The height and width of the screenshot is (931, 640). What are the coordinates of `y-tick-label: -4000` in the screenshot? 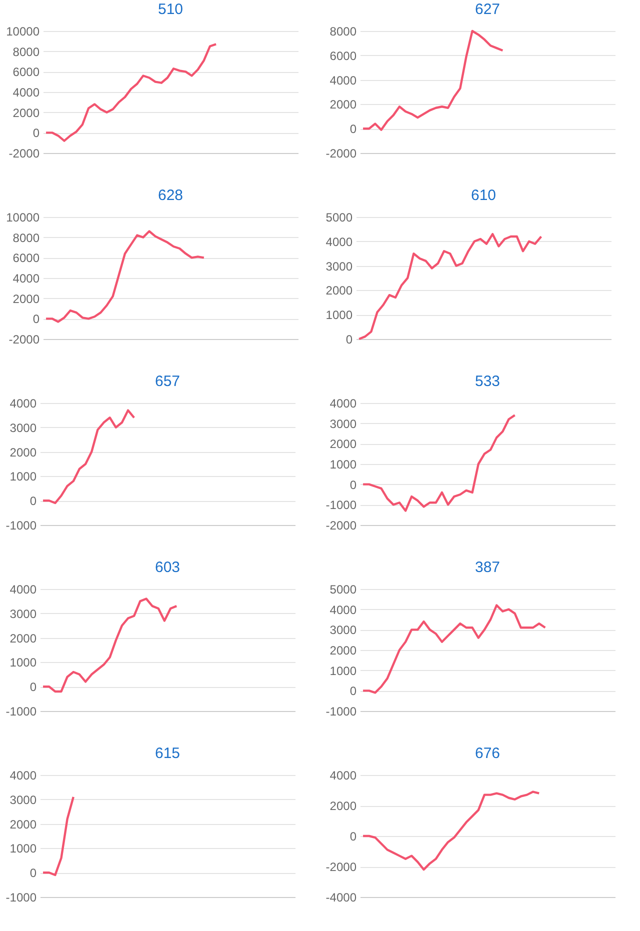 It's located at (341, 897).